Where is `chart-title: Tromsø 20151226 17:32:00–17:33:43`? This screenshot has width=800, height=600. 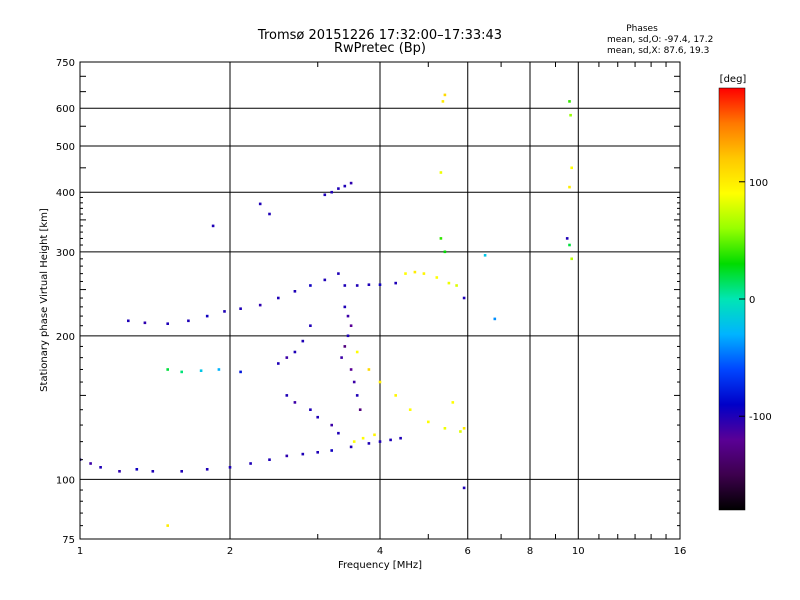
chart-title: Tromsø 20151226 17:32:00–17:33:43 is located at coordinates (379, 35).